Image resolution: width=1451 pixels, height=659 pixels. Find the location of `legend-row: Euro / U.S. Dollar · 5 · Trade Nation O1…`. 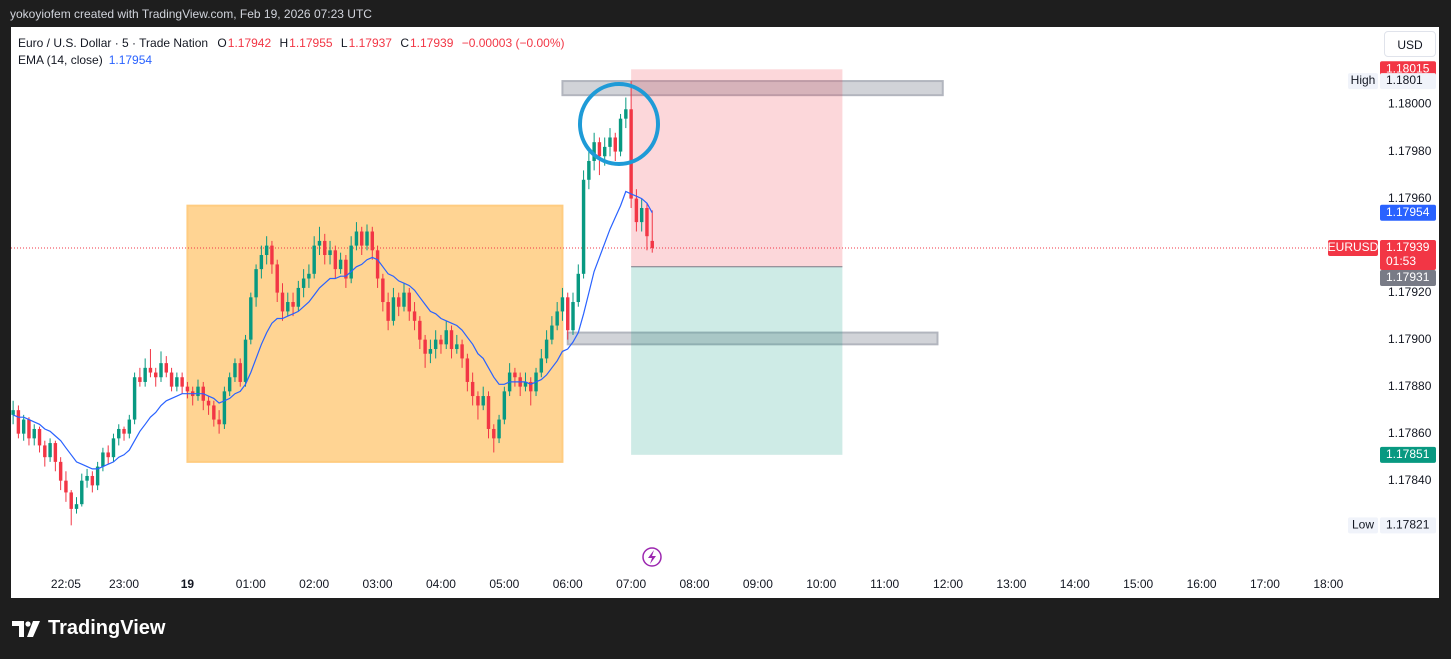

legend-row: Euro / U.S. Dollar · 5 · Trade Nation O1… is located at coordinates (293, 43).